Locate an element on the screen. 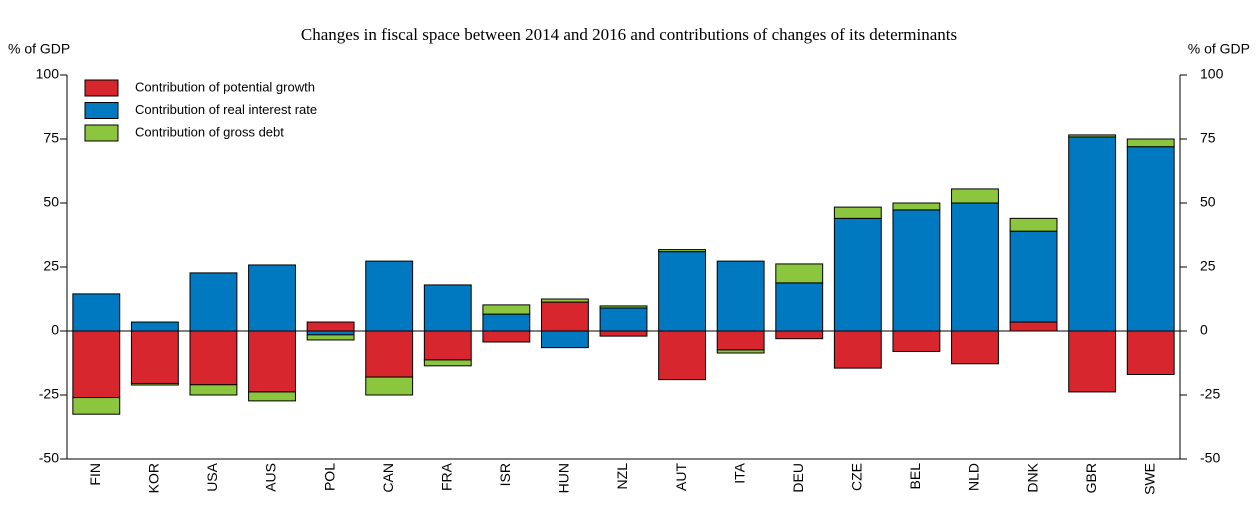  y2-tick-label: 100 is located at coordinates (1212, 74).